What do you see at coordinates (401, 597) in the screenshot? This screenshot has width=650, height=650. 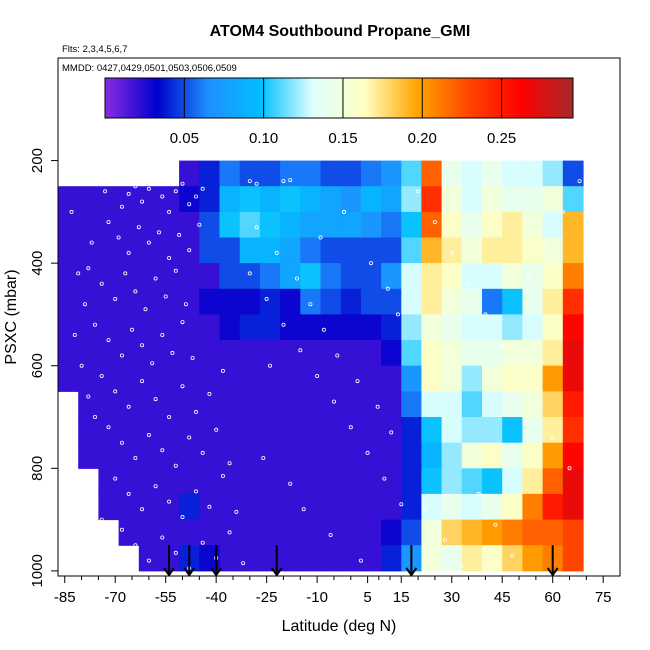 I see `x-tick-label: 15` at bounding box center [401, 597].